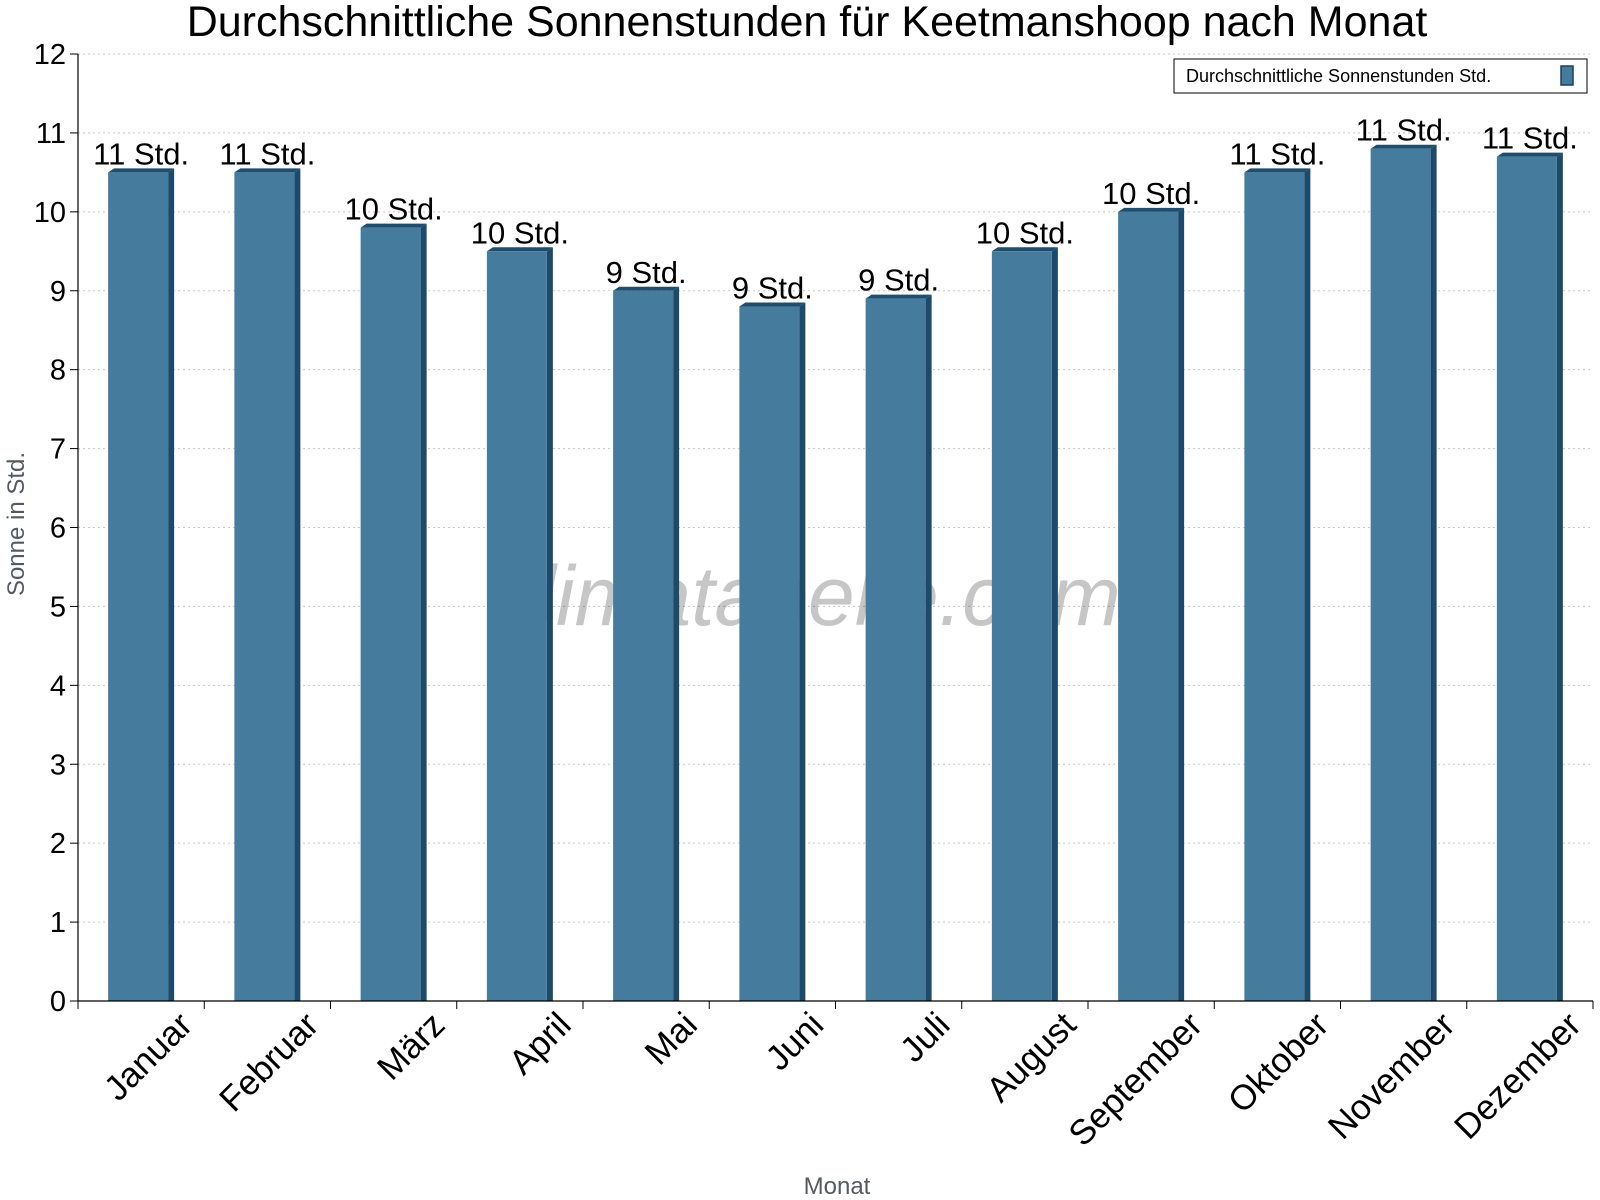 The height and width of the screenshot is (1200, 1600). What do you see at coordinates (411, 1046) in the screenshot?
I see `x-tick-label: März` at bounding box center [411, 1046].